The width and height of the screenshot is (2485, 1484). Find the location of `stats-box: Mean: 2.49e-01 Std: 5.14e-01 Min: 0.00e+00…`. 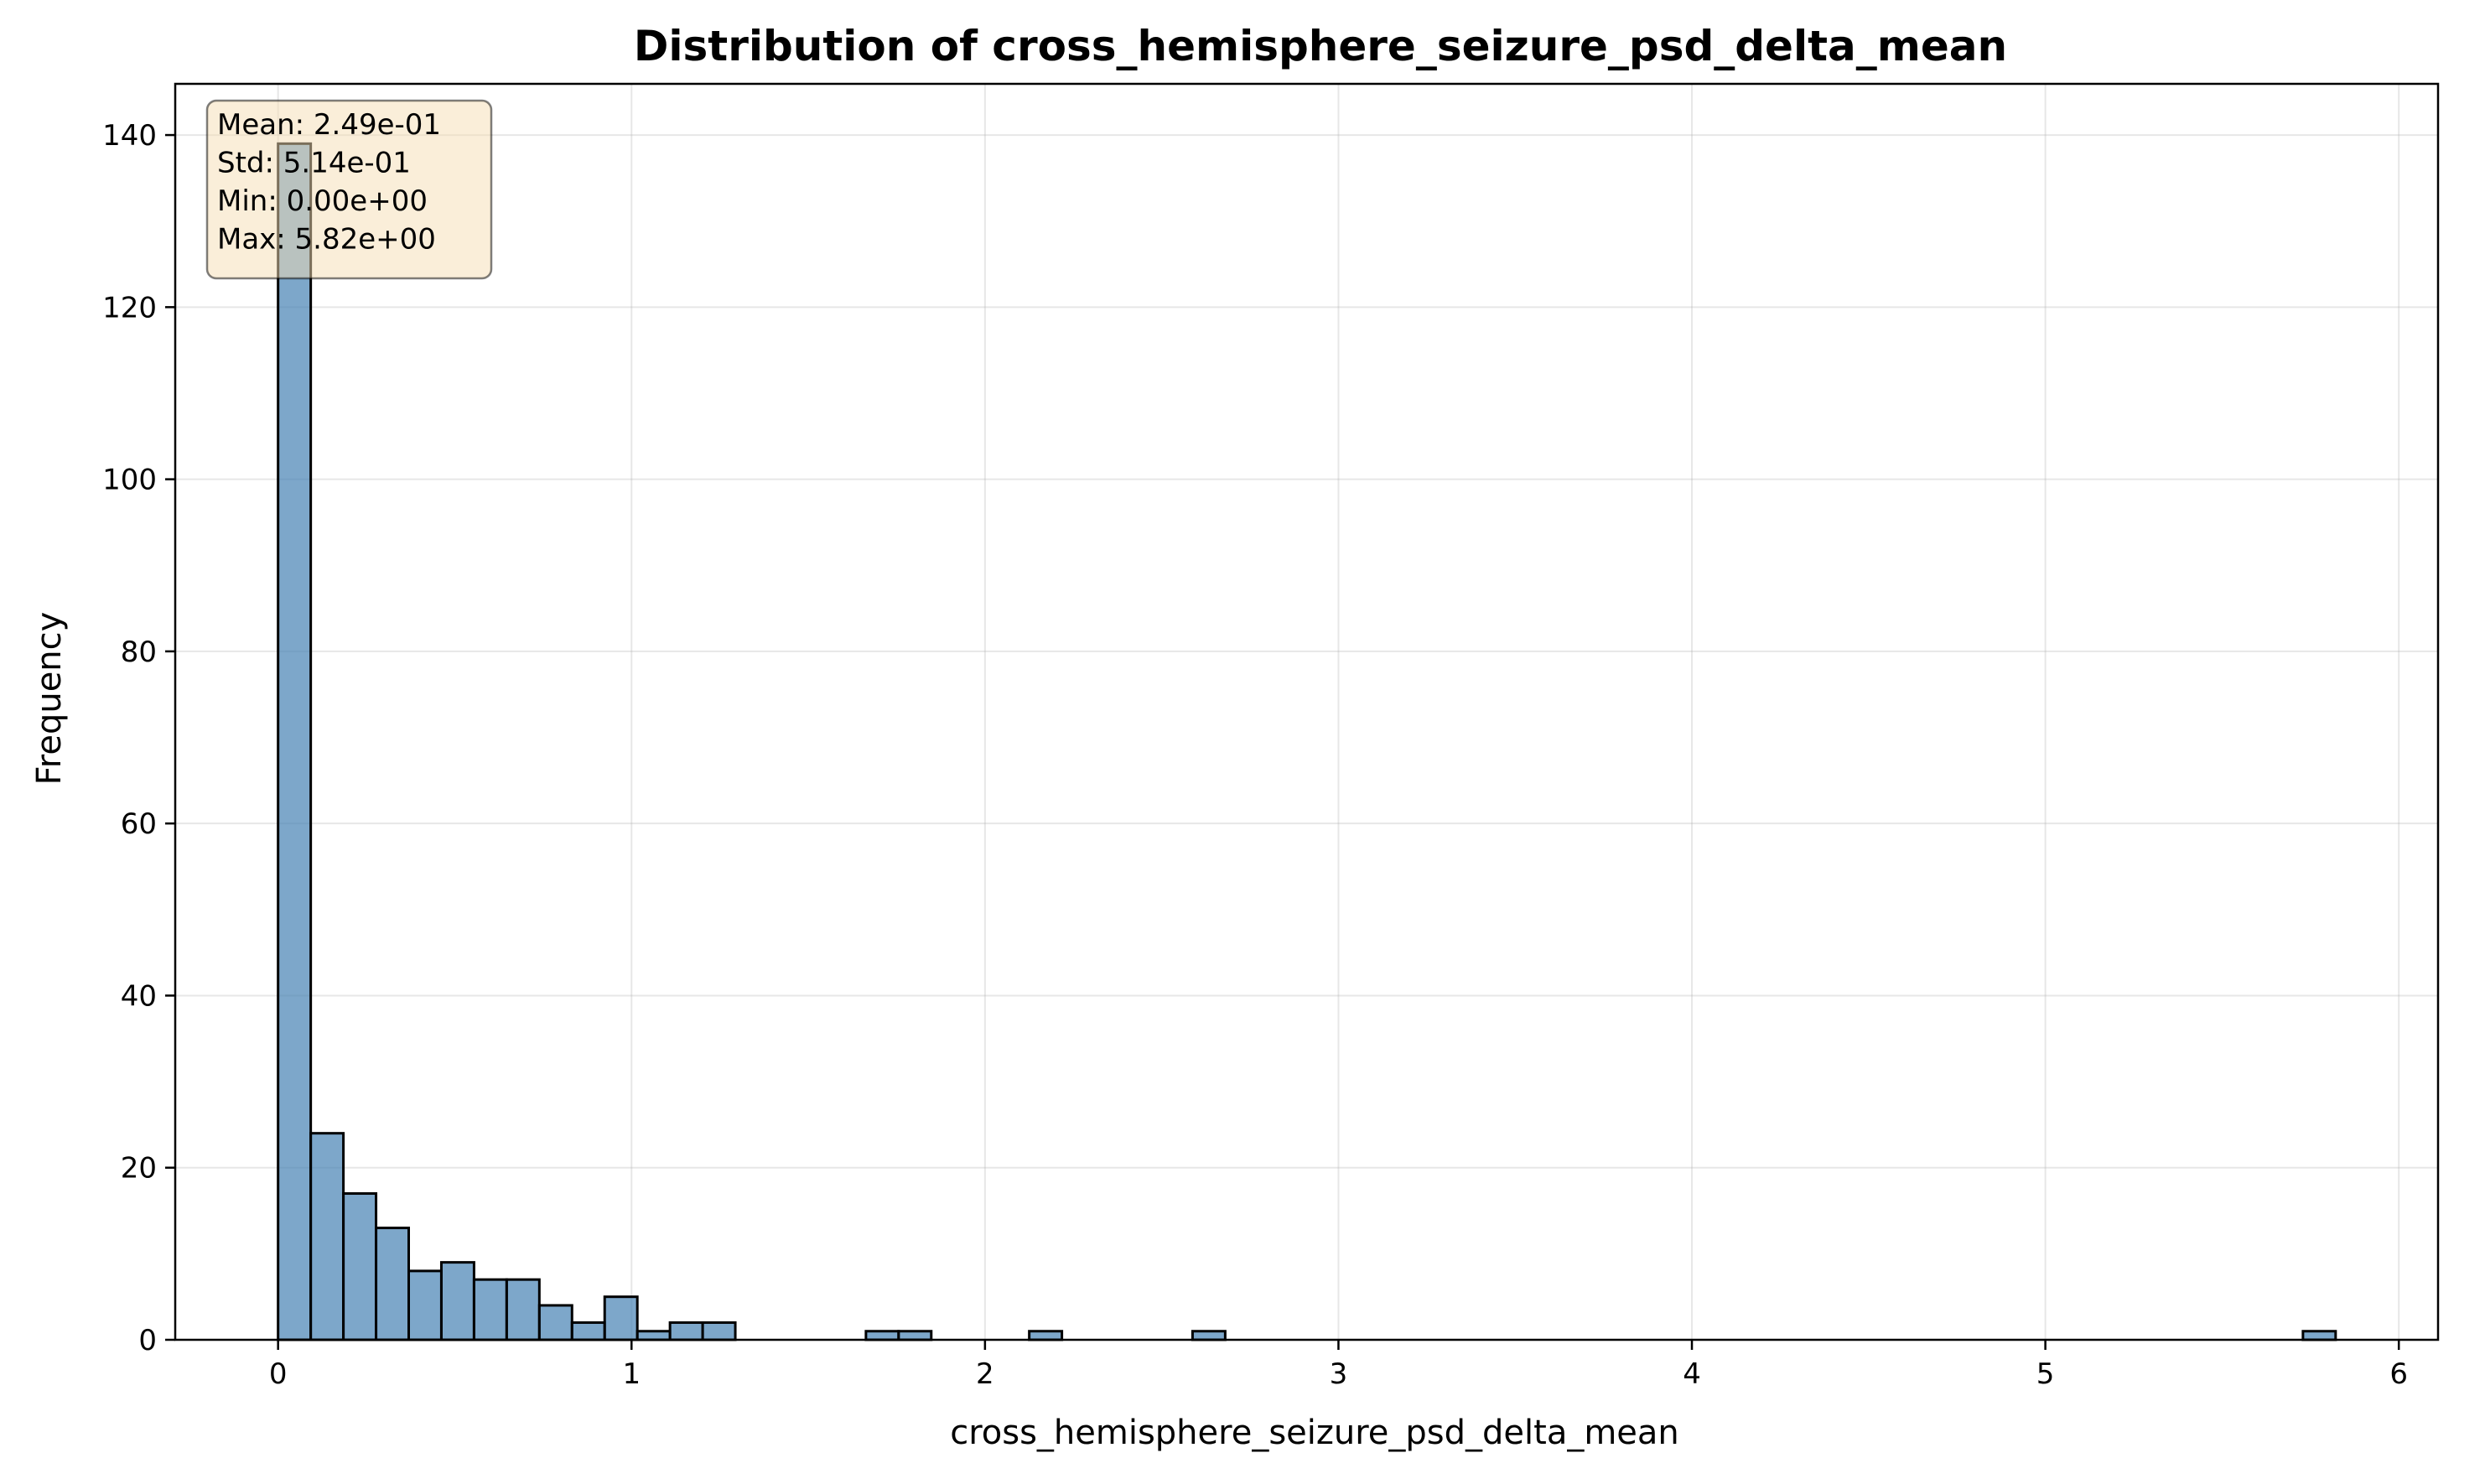

stats-box: Mean: 2.49e-01 Std: 5.14e-01 Min: 0.00e+00… is located at coordinates (349, 189).